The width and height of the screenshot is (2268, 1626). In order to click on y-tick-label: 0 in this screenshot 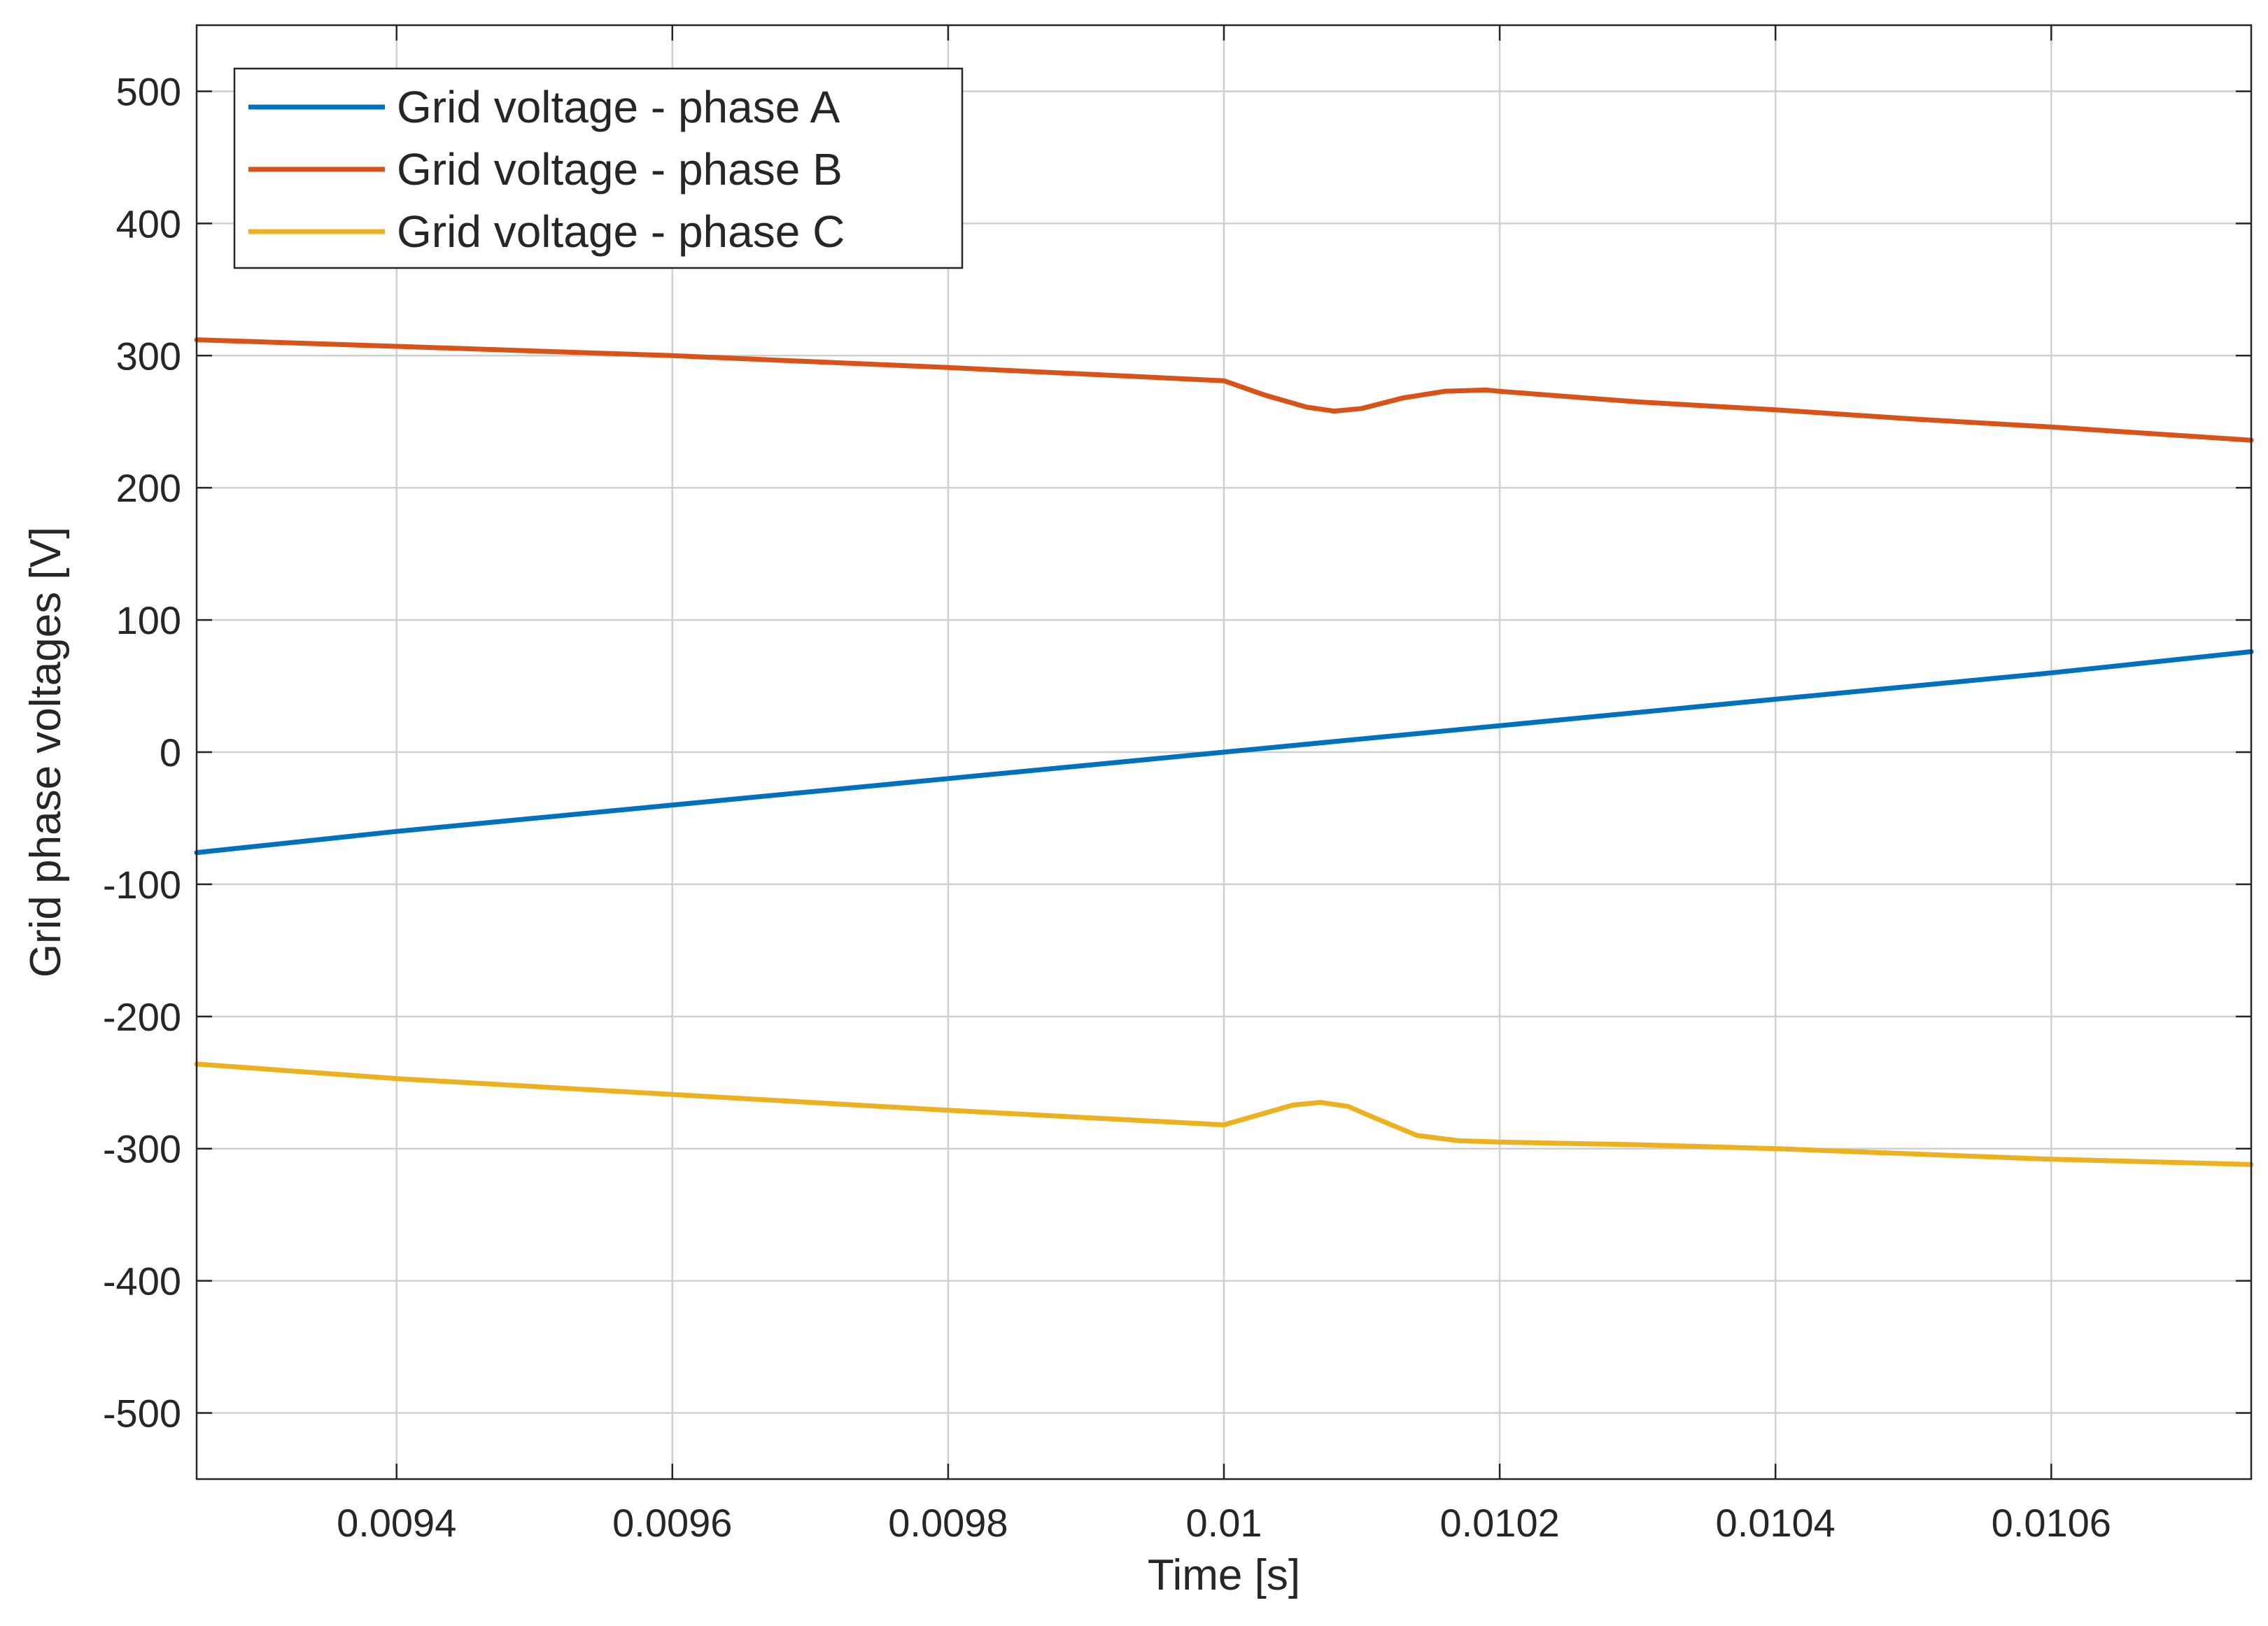, I will do `click(170, 752)`.